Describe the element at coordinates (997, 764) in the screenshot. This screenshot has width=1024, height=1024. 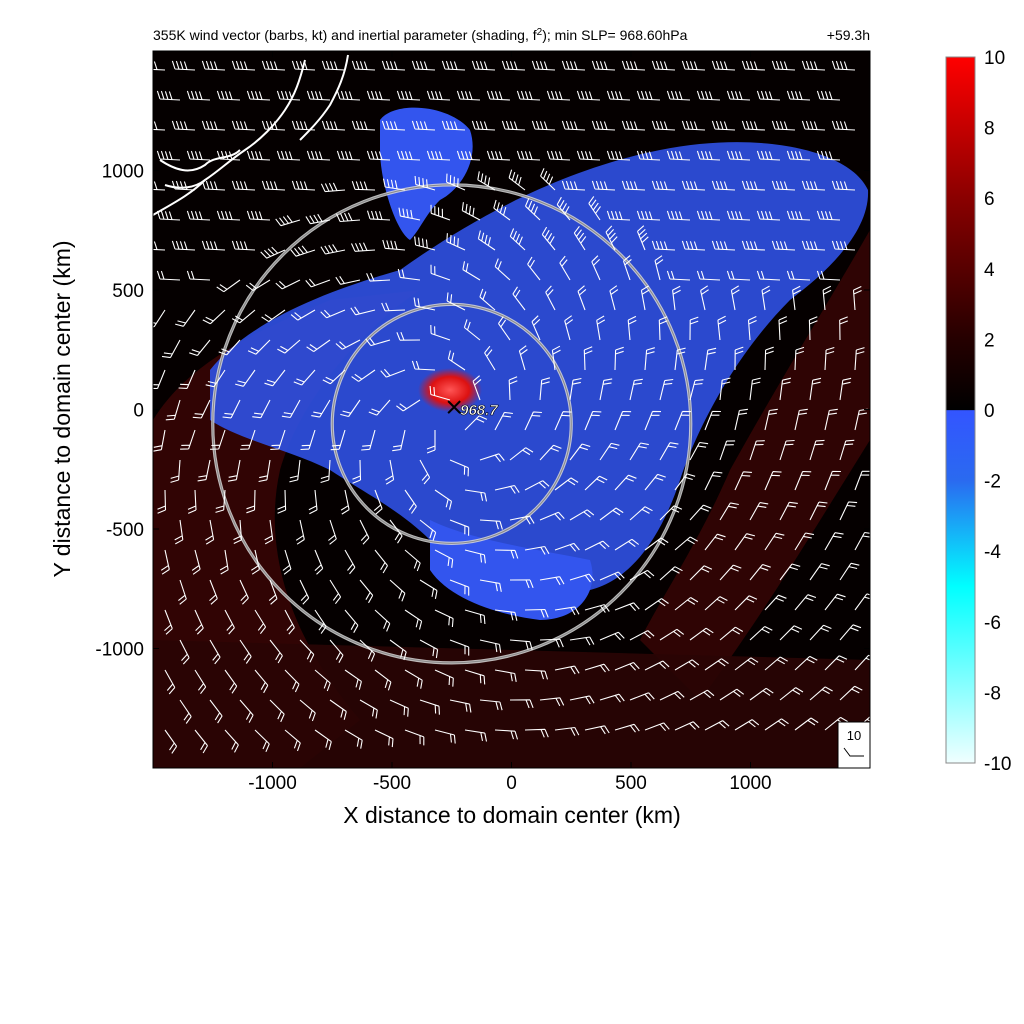
I see `colorbar-tick-label: -10` at that location.